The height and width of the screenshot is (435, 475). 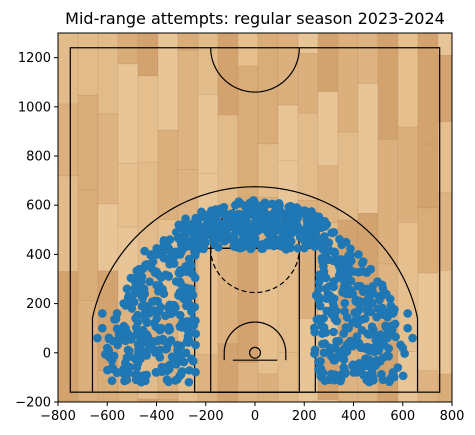 What do you see at coordinates (38, 157) in the screenshot?
I see `y-tick-label: 800` at bounding box center [38, 157].